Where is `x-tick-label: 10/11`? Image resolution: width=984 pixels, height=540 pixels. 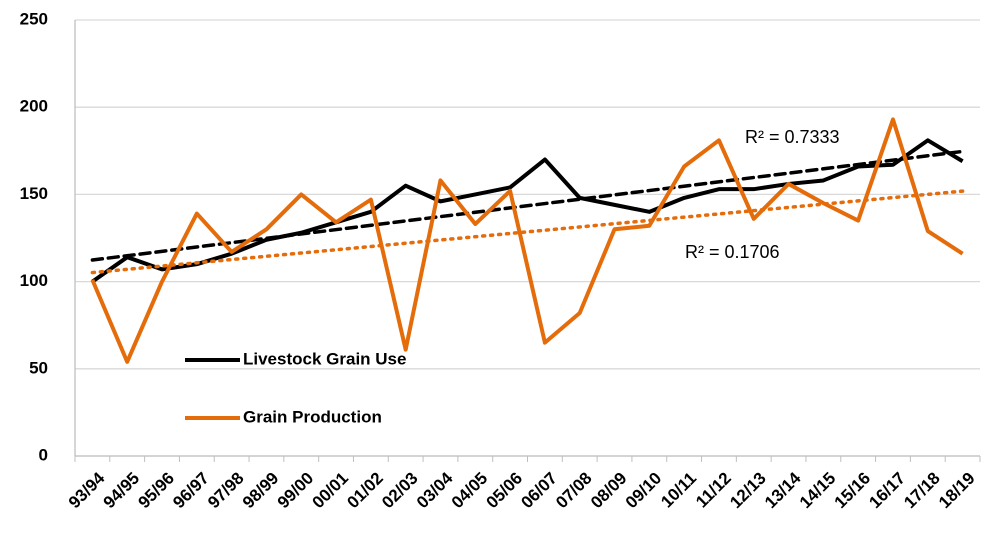 x-tick-label: 10/11 is located at coordinates (678, 490).